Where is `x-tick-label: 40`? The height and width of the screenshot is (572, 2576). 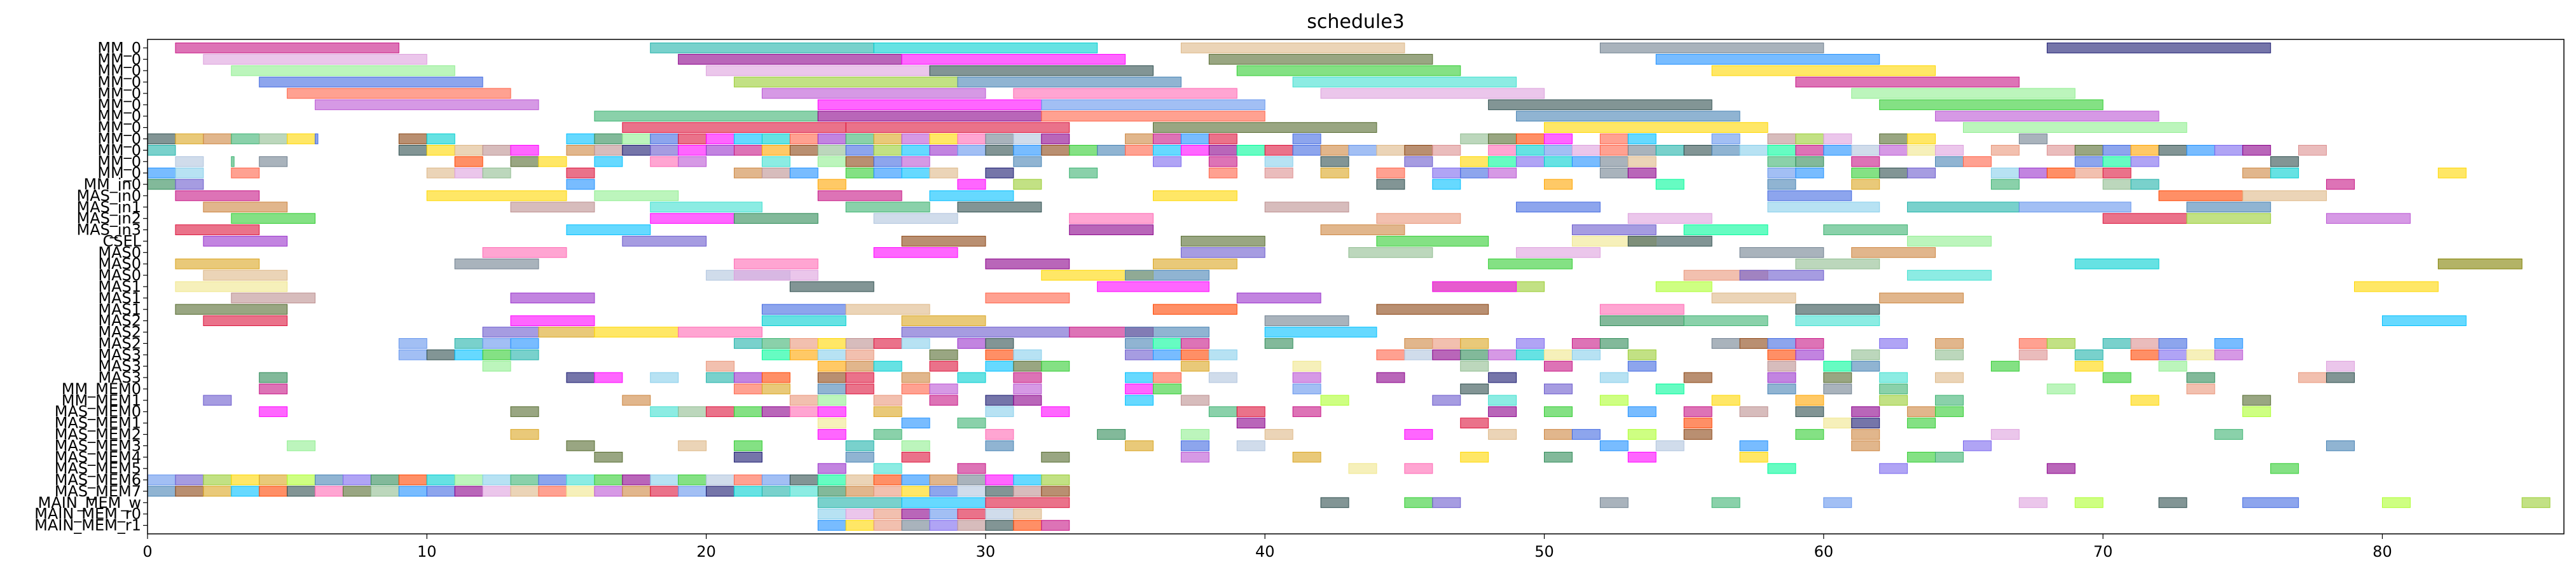 x-tick-label: 40 is located at coordinates (1265, 552).